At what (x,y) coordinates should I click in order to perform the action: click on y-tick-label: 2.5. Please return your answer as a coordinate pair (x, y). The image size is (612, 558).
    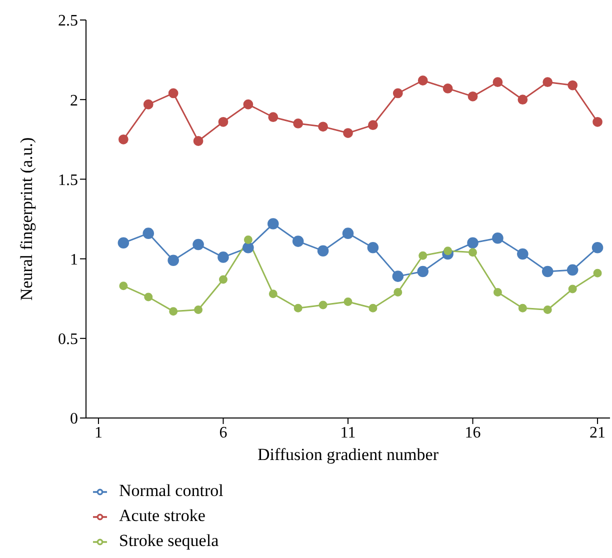
    Looking at the image, I should click on (68, 21).